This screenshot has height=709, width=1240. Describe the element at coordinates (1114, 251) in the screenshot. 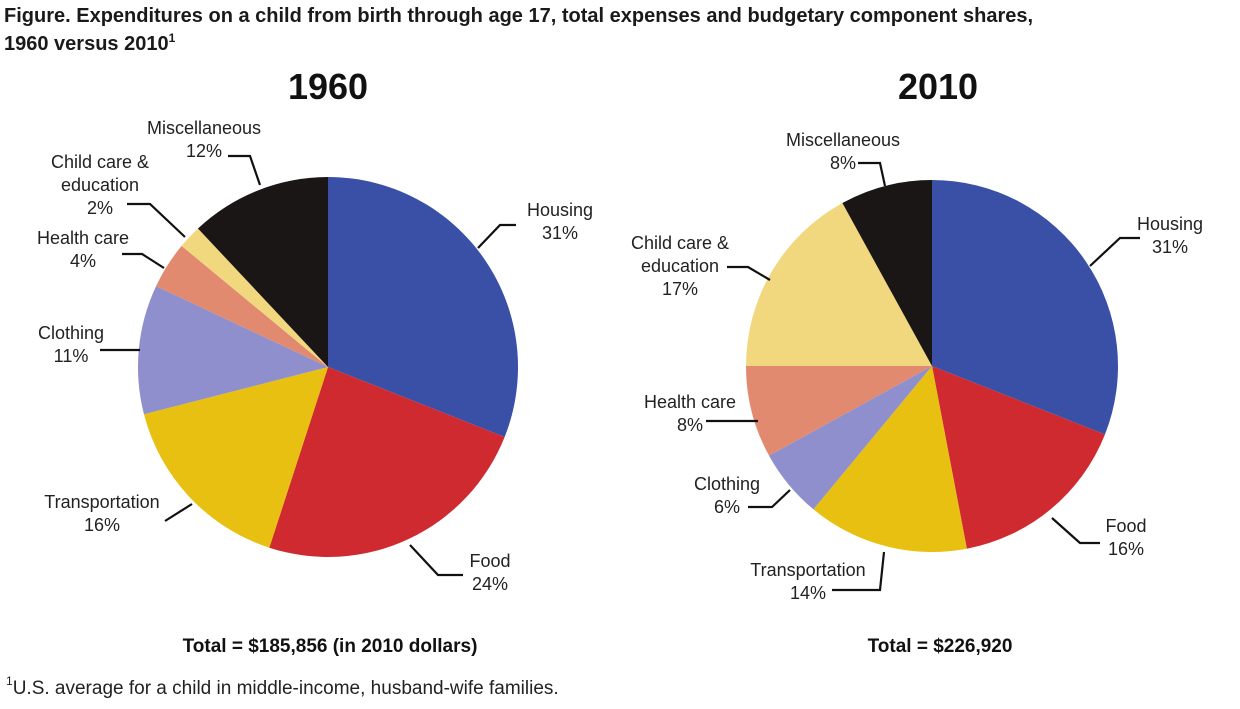

I see `leader-line-2010-housing` at that location.